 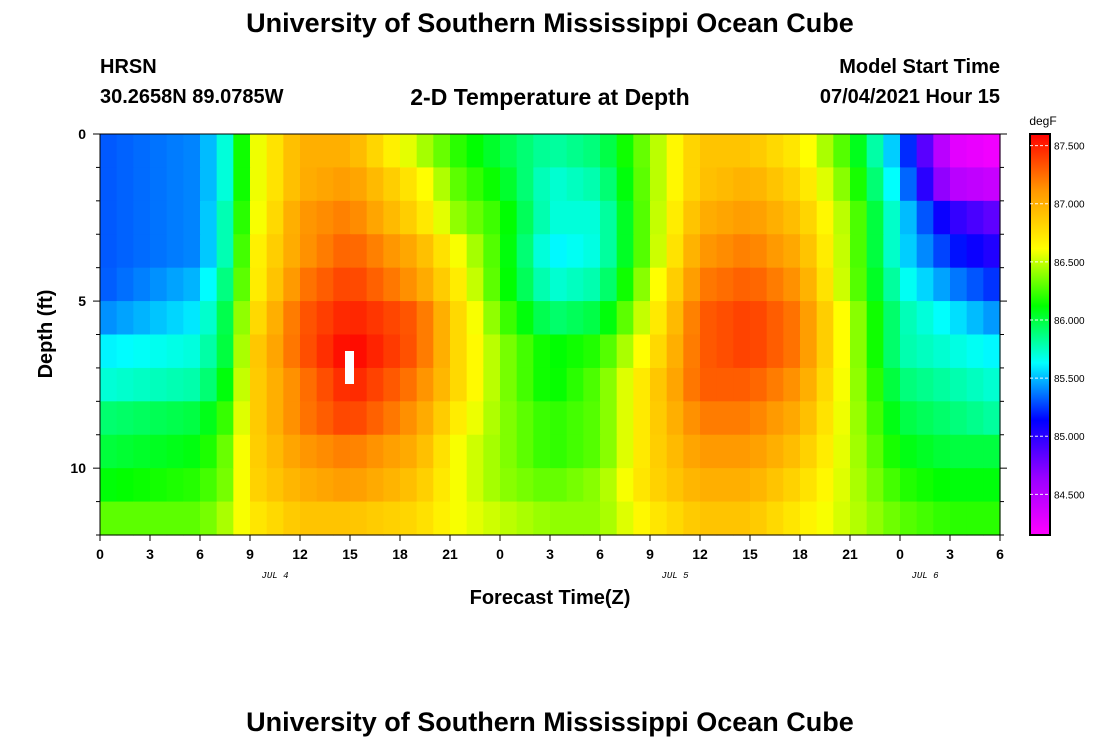 What do you see at coordinates (1069, 321) in the screenshot?
I see `colorbar-tick-label: 86.000` at bounding box center [1069, 321].